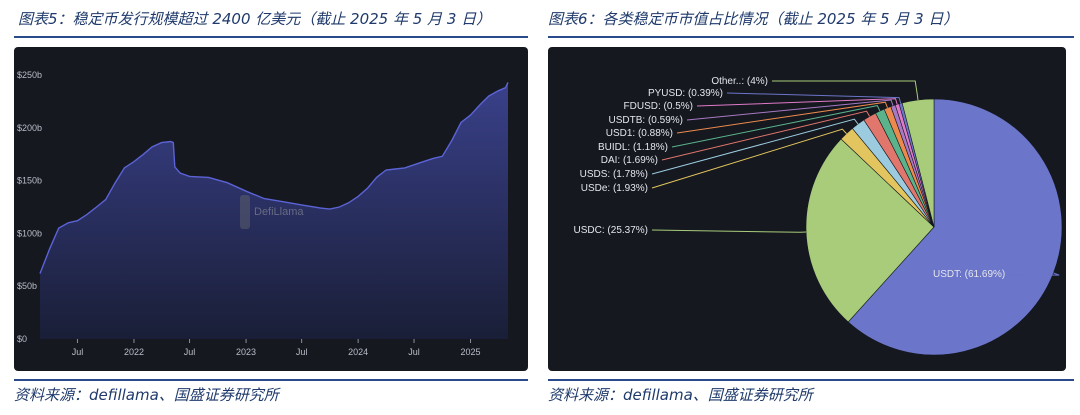 The width and height of the screenshot is (1080, 415). I want to click on pie-slice-label: USDC: (25.37%), so click(611, 230).